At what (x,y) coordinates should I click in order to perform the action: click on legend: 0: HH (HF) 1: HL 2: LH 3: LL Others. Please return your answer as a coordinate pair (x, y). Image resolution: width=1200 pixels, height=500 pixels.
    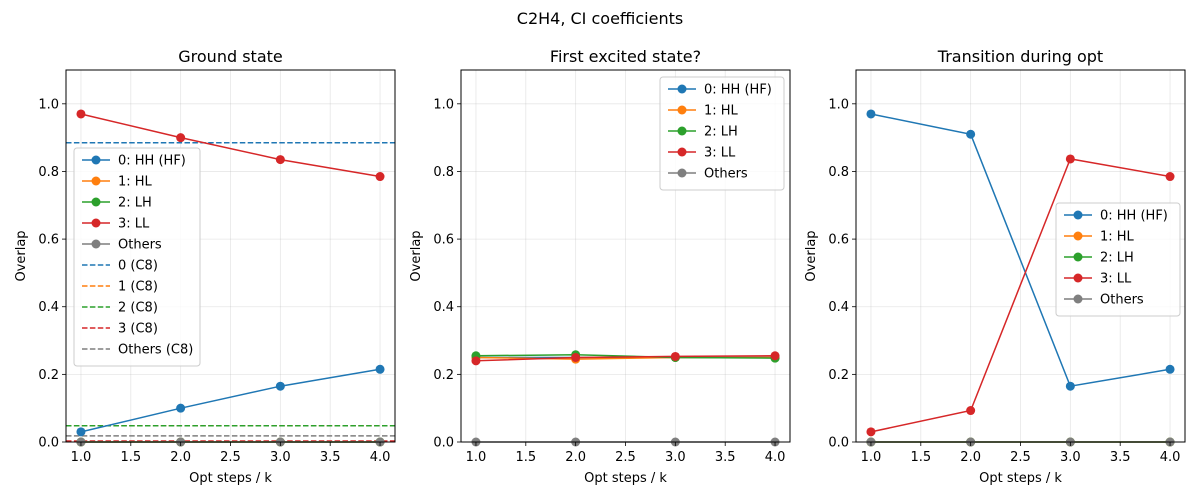
    Looking at the image, I should click on (1118, 259).